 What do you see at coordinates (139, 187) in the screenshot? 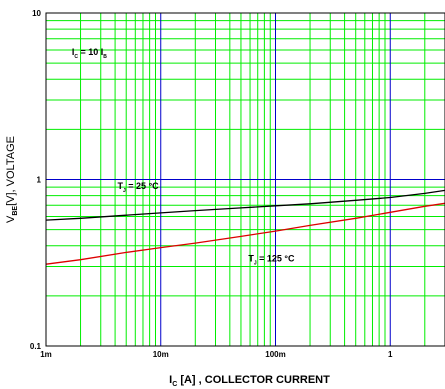
I see `annotation-label-2: TJ = 25 °C` at bounding box center [139, 187].